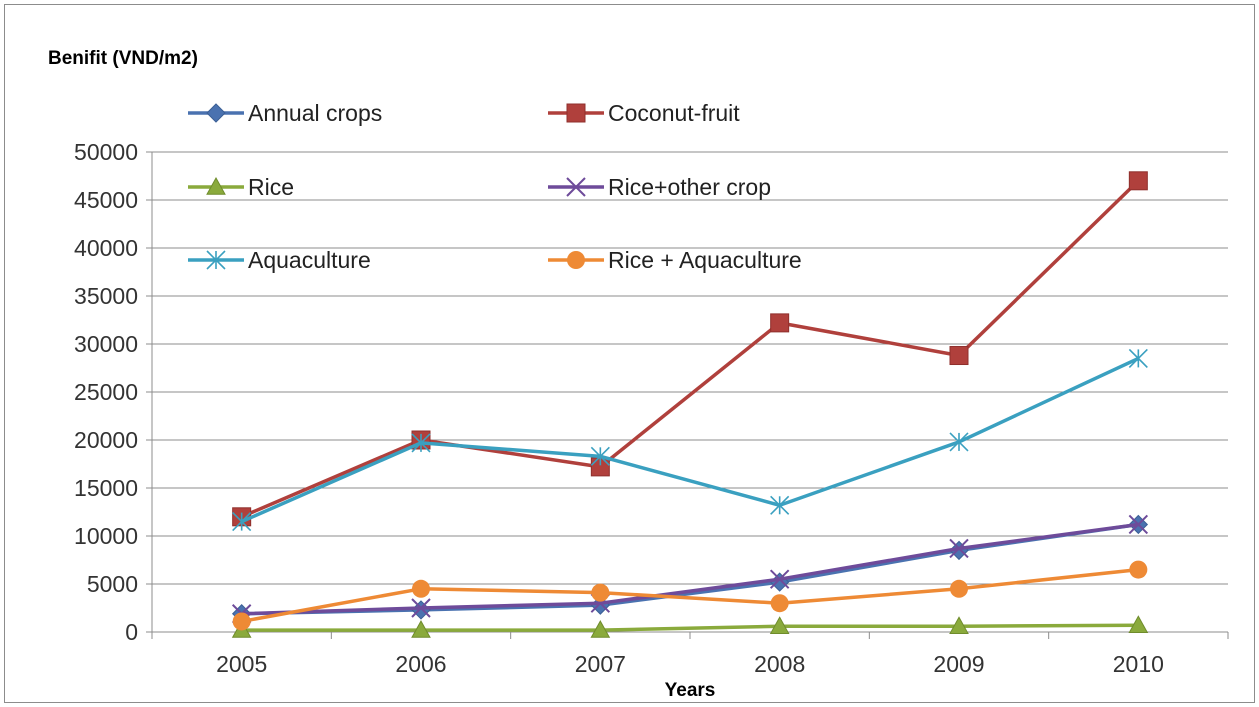 Image resolution: width=1259 pixels, height=707 pixels. I want to click on x-marker, so click(576, 187).